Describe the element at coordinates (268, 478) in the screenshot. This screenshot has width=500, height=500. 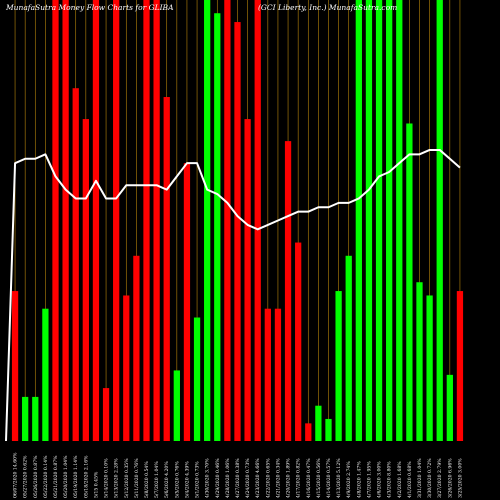
I see `x-tick-label: 4/22/2020 0.65%` at that location.